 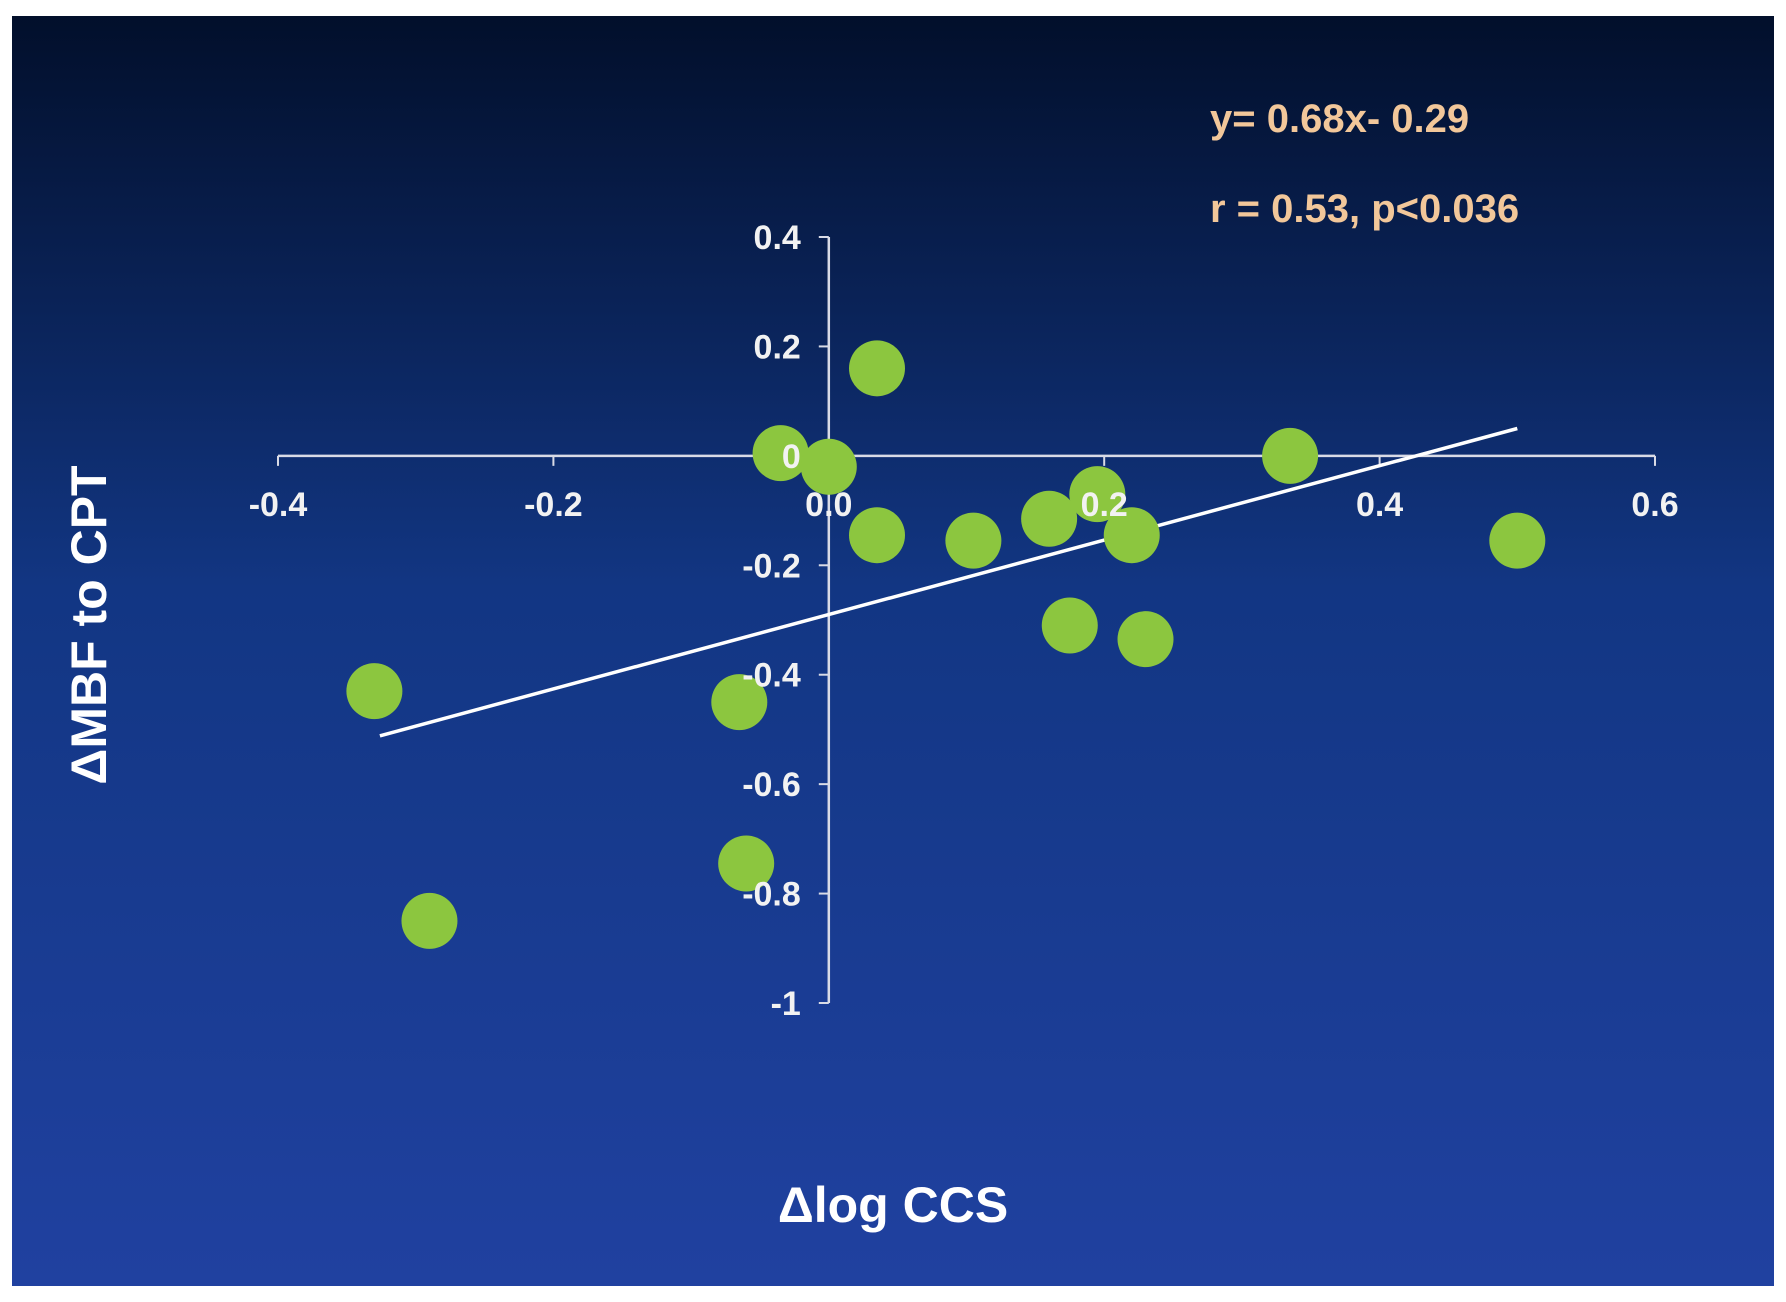 What do you see at coordinates (1654, 505) in the screenshot?
I see `x-tick-label: 0.6` at bounding box center [1654, 505].